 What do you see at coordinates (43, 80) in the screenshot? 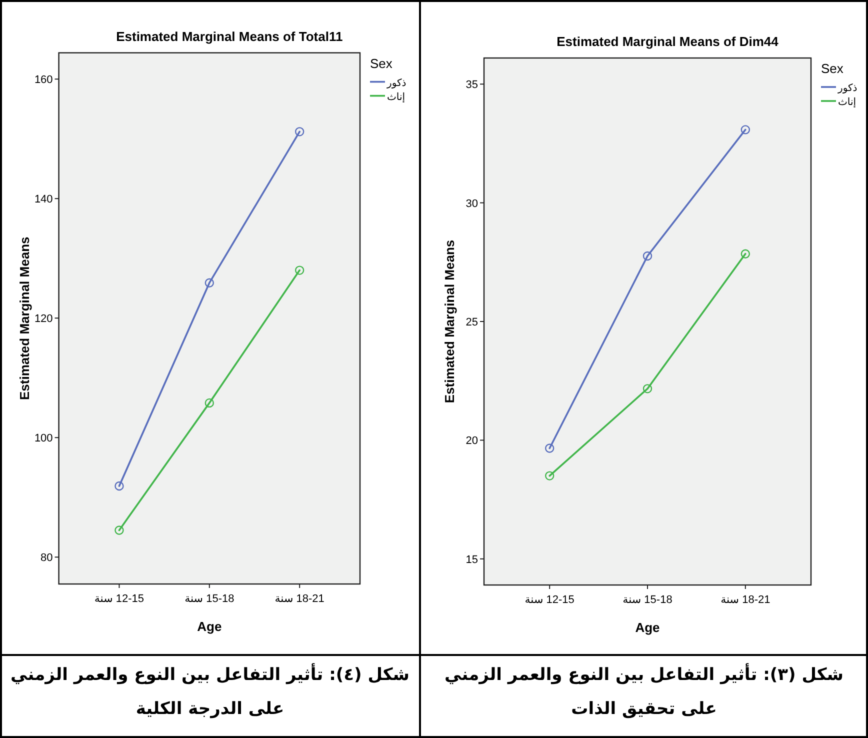
I see `y-tick-label: 160` at bounding box center [43, 80].